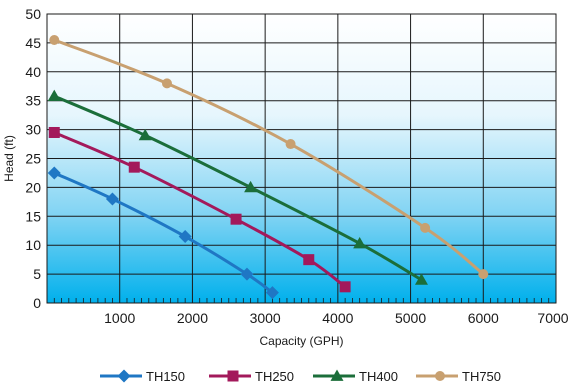  Describe the element at coordinates (483, 318) in the screenshot. I see `x-tick-label: 6000` at that location.